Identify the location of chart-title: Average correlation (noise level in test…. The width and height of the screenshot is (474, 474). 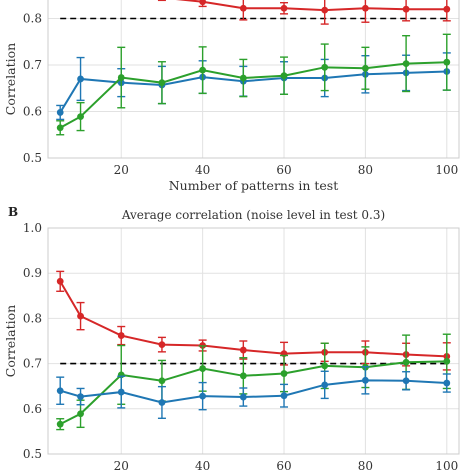
(253, 215).